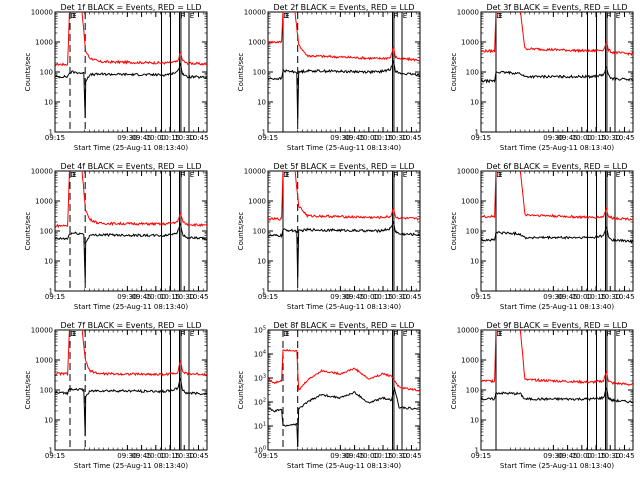  I want to click on y-tick-label: 10¹, so click(260, 426).